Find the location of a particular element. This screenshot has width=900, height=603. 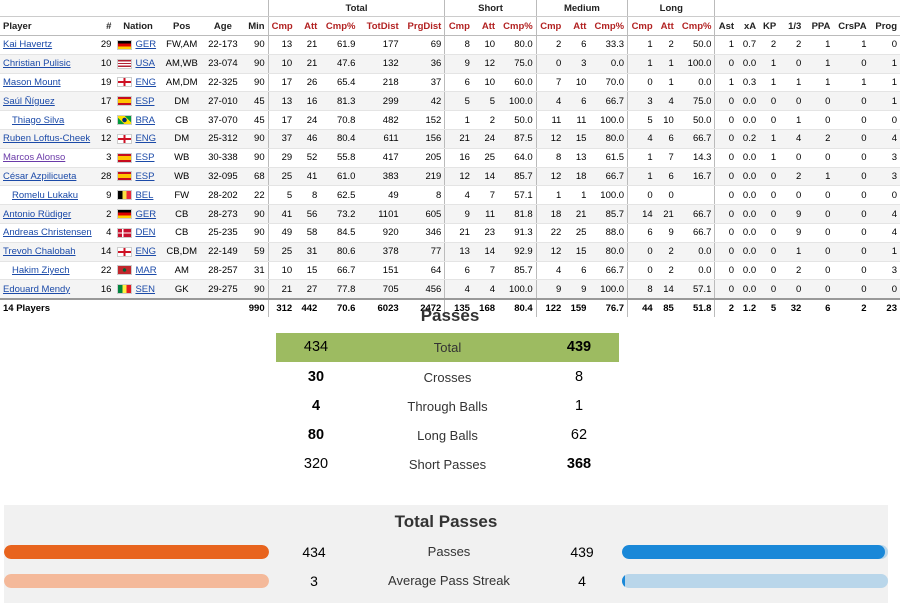

stat-cell: 36 is located at coordinates (423, 64).